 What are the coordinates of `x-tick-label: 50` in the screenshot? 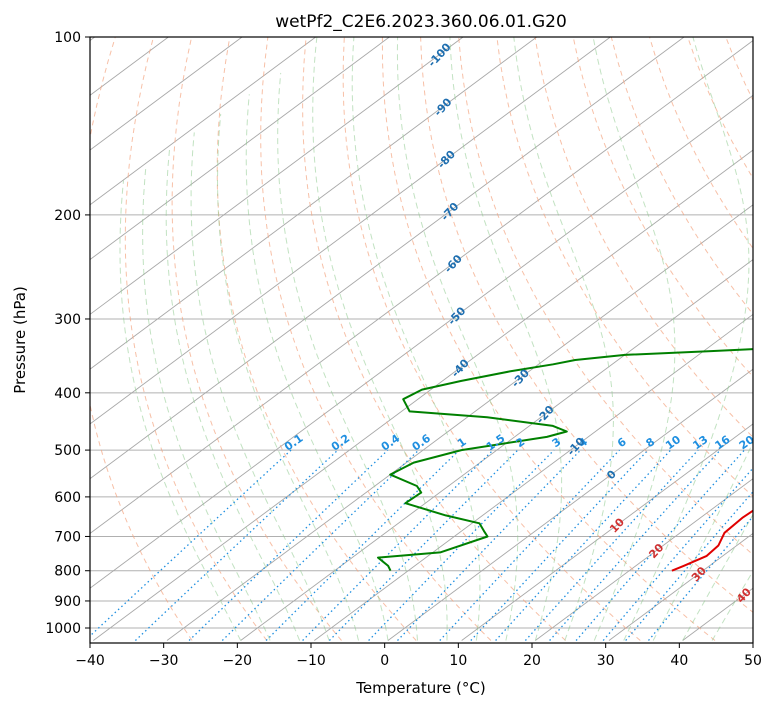 It's located at (753, 661).